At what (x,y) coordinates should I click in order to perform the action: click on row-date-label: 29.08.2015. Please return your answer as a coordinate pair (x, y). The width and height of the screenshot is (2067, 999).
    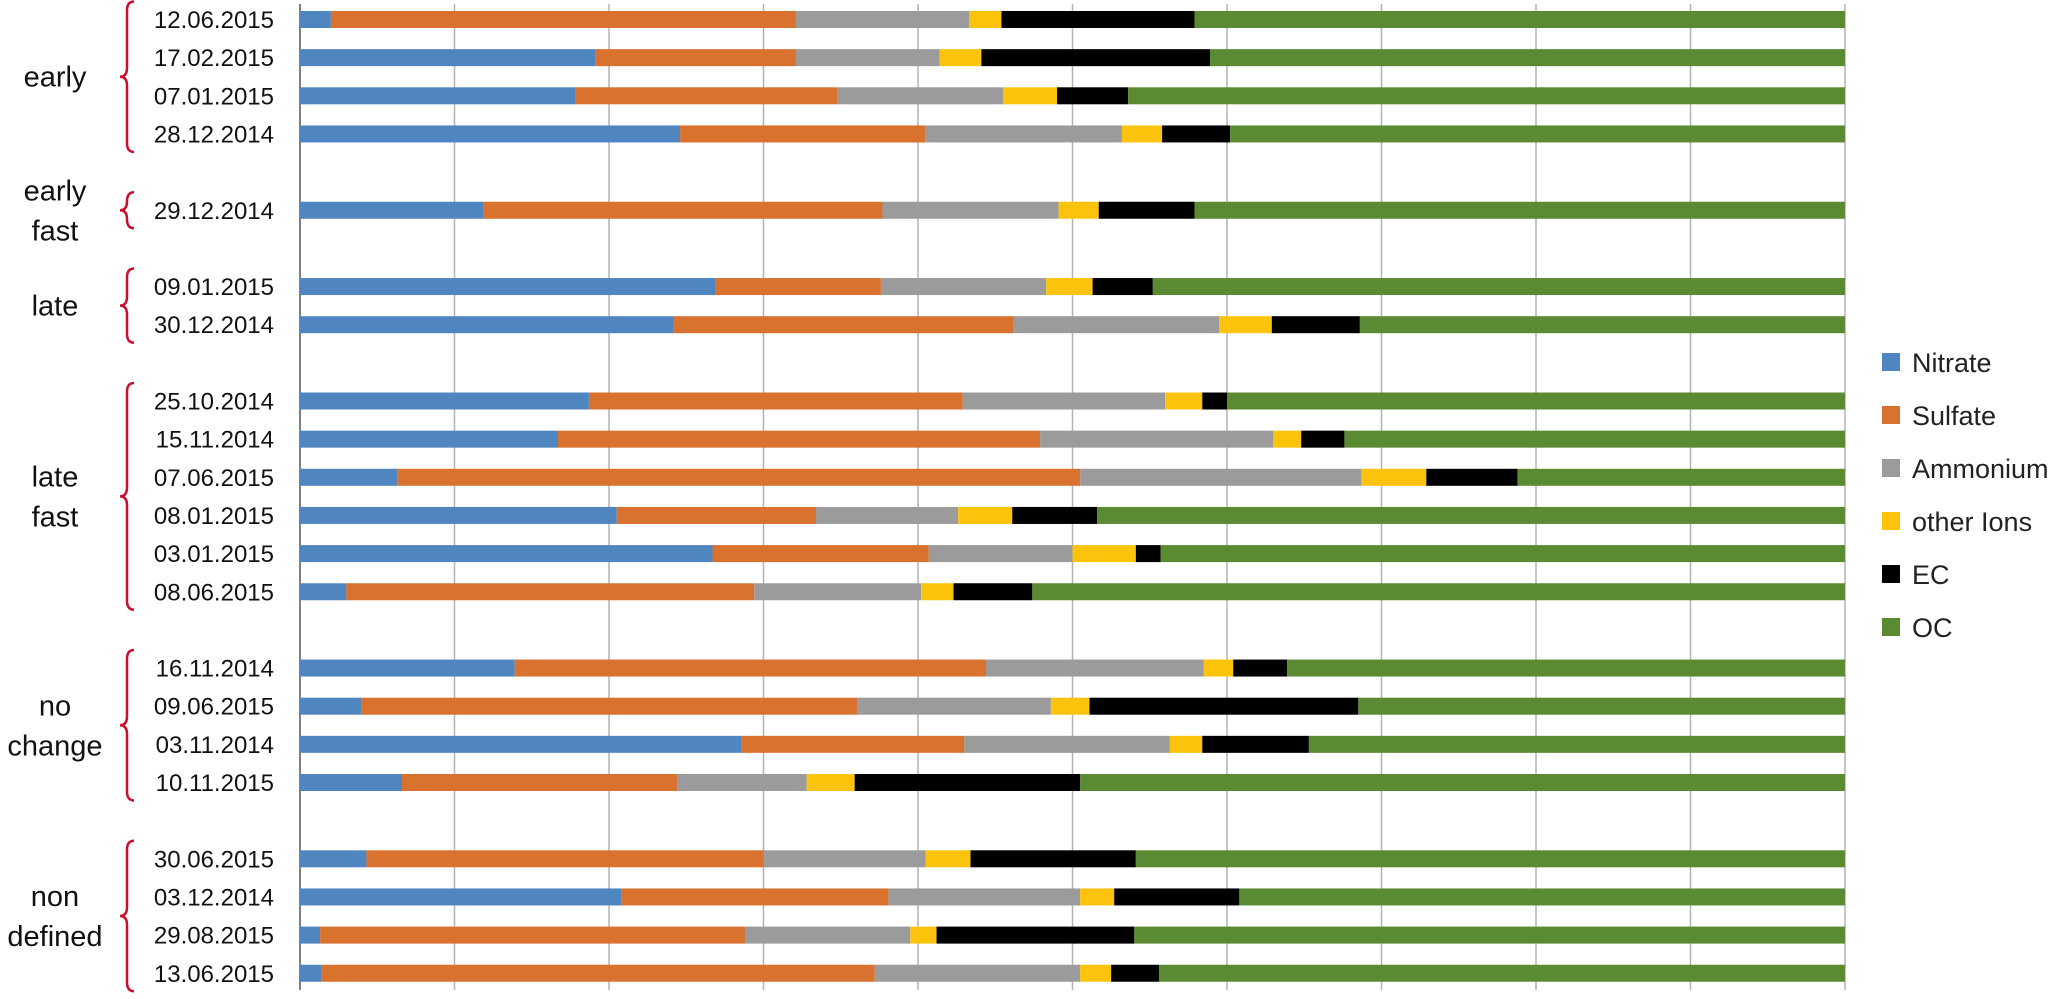
    Looking at the image, I should click on (214, 936).